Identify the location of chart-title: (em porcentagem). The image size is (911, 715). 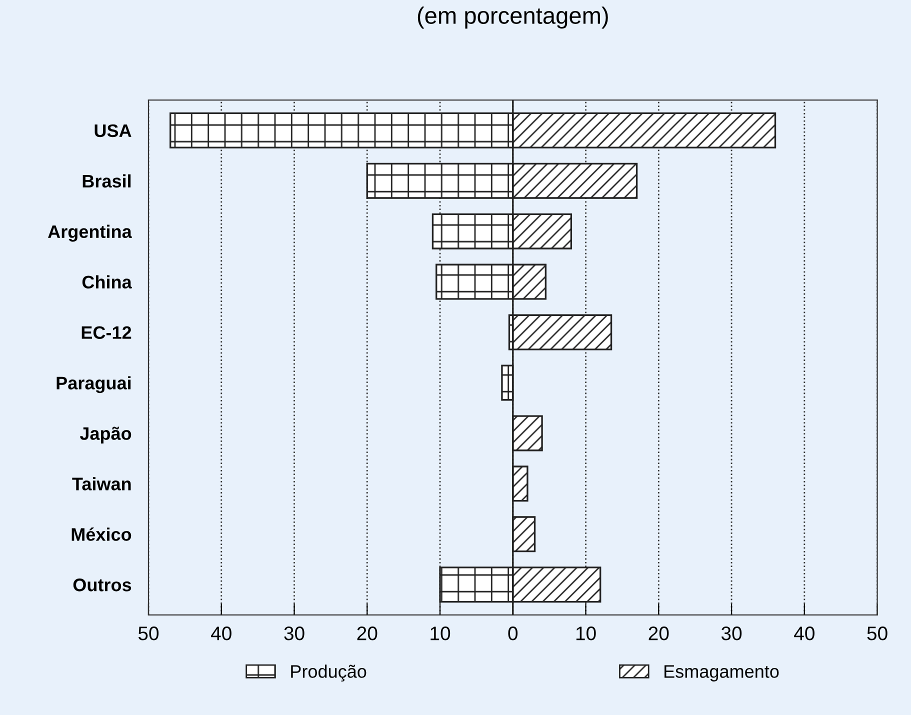
(513, 17).